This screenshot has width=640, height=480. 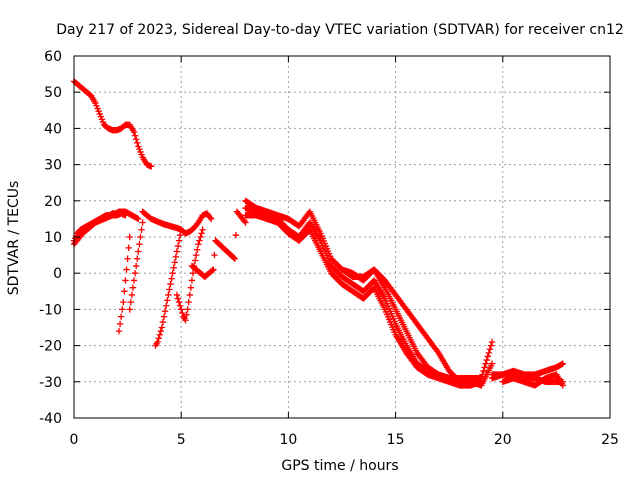 What do you see at coordinates (50, 383) in the screenshot?
I see `y-tick-label: -30` at bounding box center [50, 383].